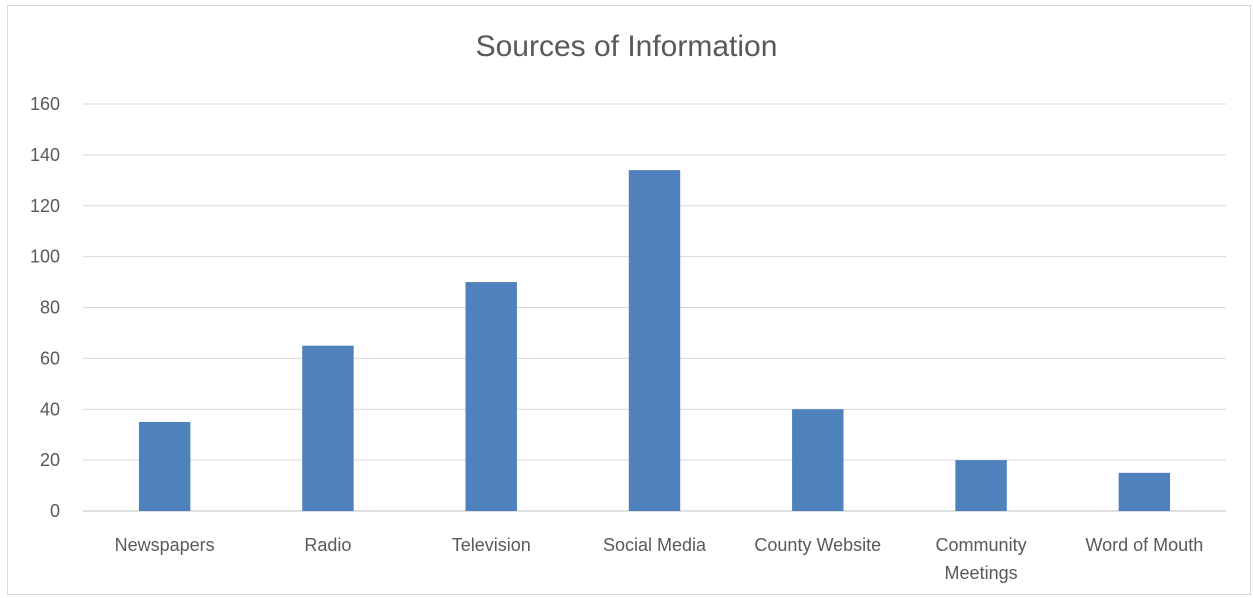 This screenshot has width=1253, height=598. Describe the element at coordinates (981, 559) in the screenshot. I see `x-tick-label: Community Meetings` at that location.